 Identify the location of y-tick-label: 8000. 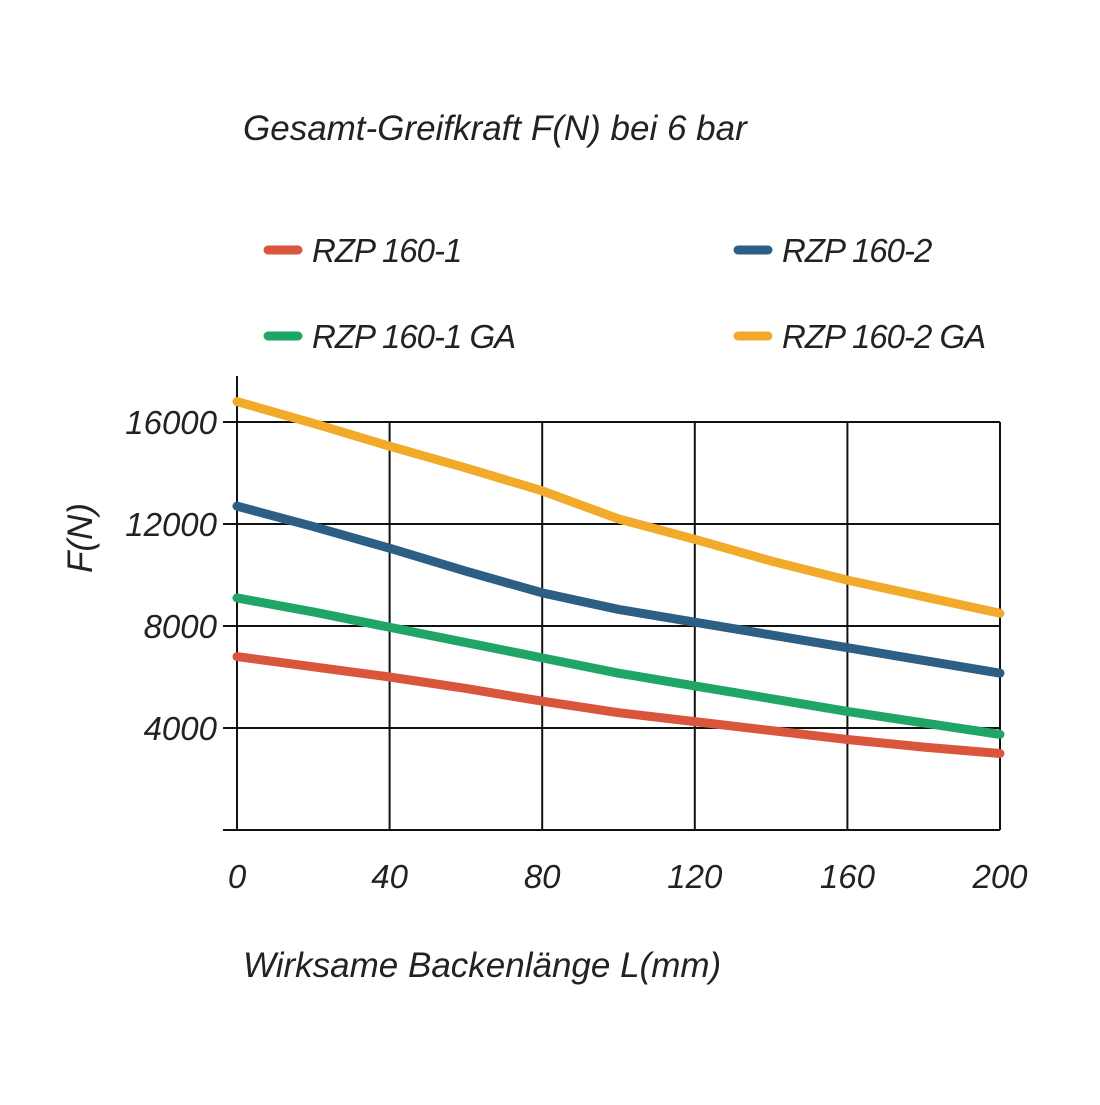
(181, 626).